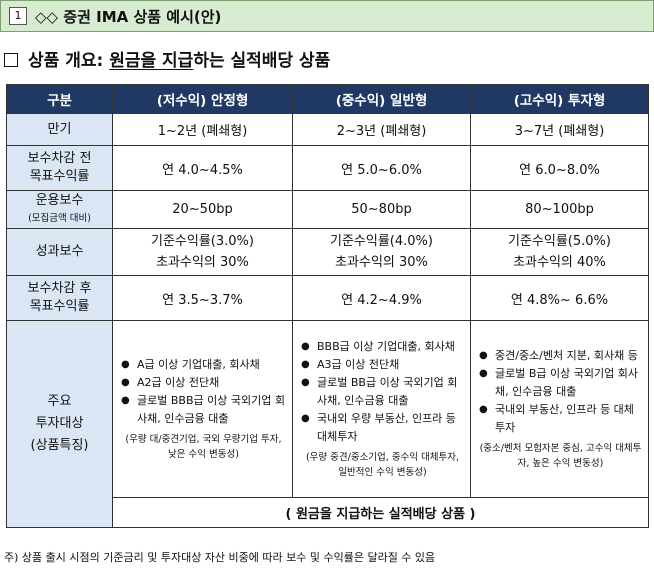 The height and width of the screenshot is (570, 654). Describe the element at coordinates (381, 99) in the screenshot. I see `header-general: (중수익) 일반형` at that location.